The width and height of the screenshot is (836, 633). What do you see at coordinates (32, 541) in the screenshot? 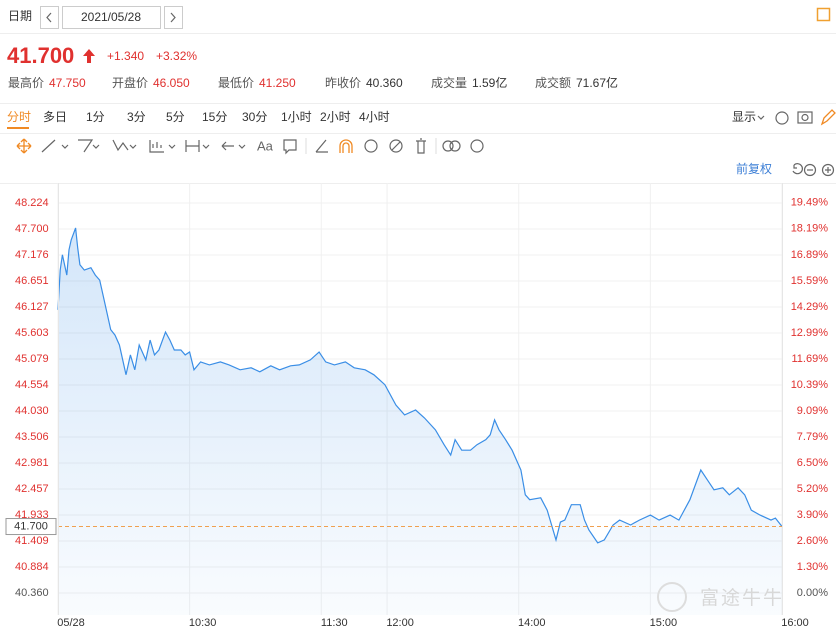
I see `y-tick-label: 41.409` at bounding box center [32, 541].